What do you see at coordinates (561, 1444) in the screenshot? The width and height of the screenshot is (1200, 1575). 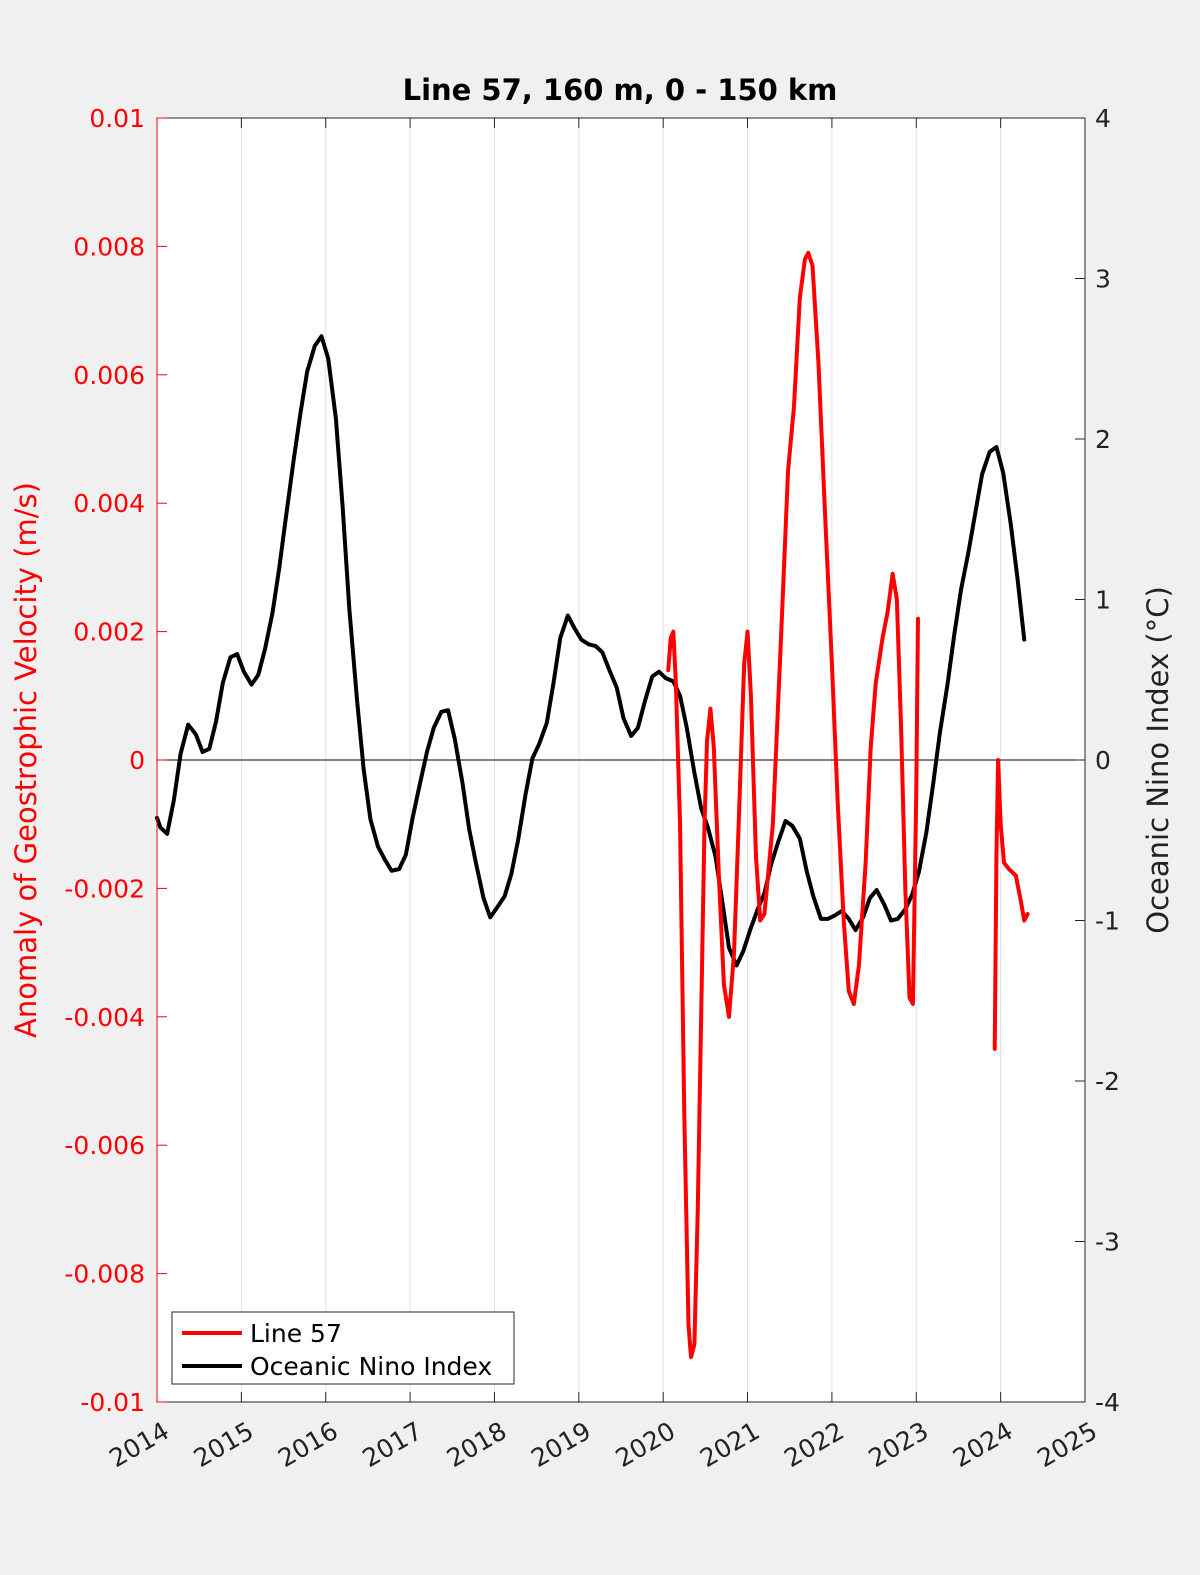 I see `x-tick-label: 2019` at bounding box center [561, 1444].